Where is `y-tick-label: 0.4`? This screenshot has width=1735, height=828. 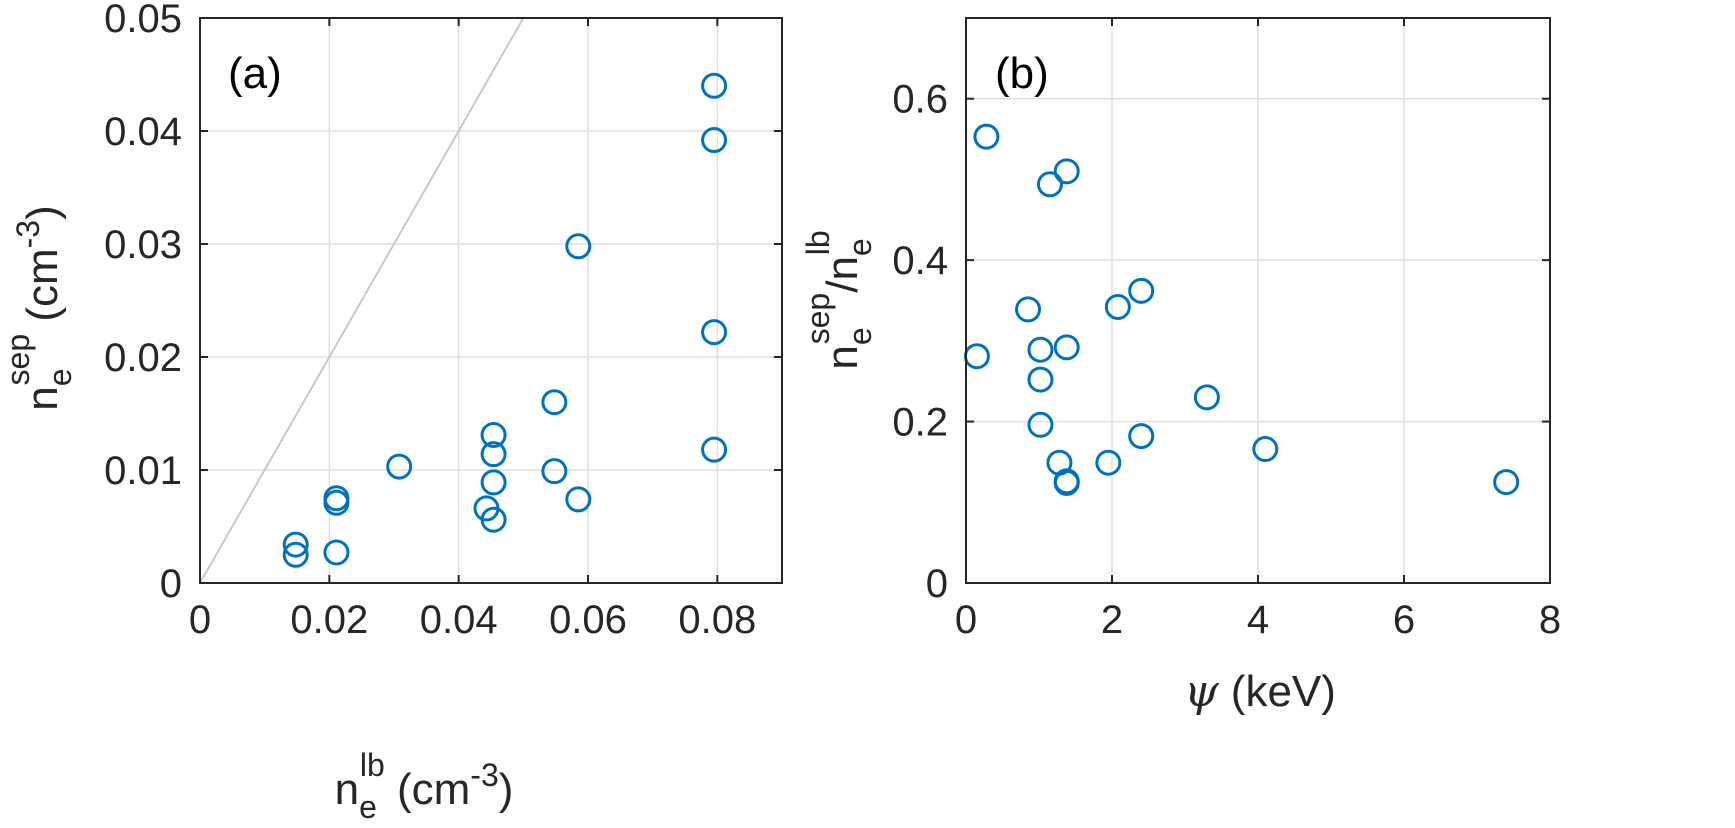
y-tick-label: 0.4 is located at coordinates (920, 261).